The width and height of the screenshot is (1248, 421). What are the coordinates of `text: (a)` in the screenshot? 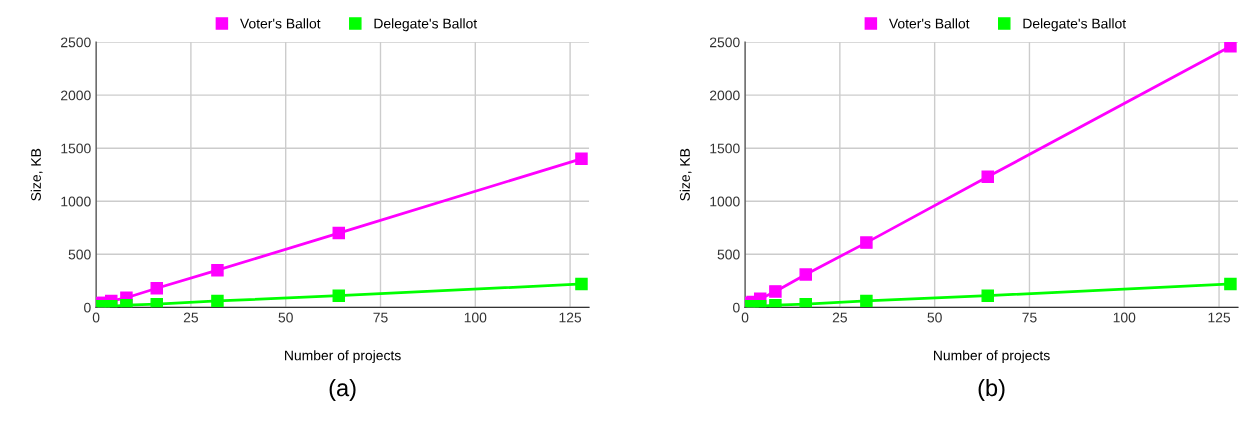 It's located at (342, 389).